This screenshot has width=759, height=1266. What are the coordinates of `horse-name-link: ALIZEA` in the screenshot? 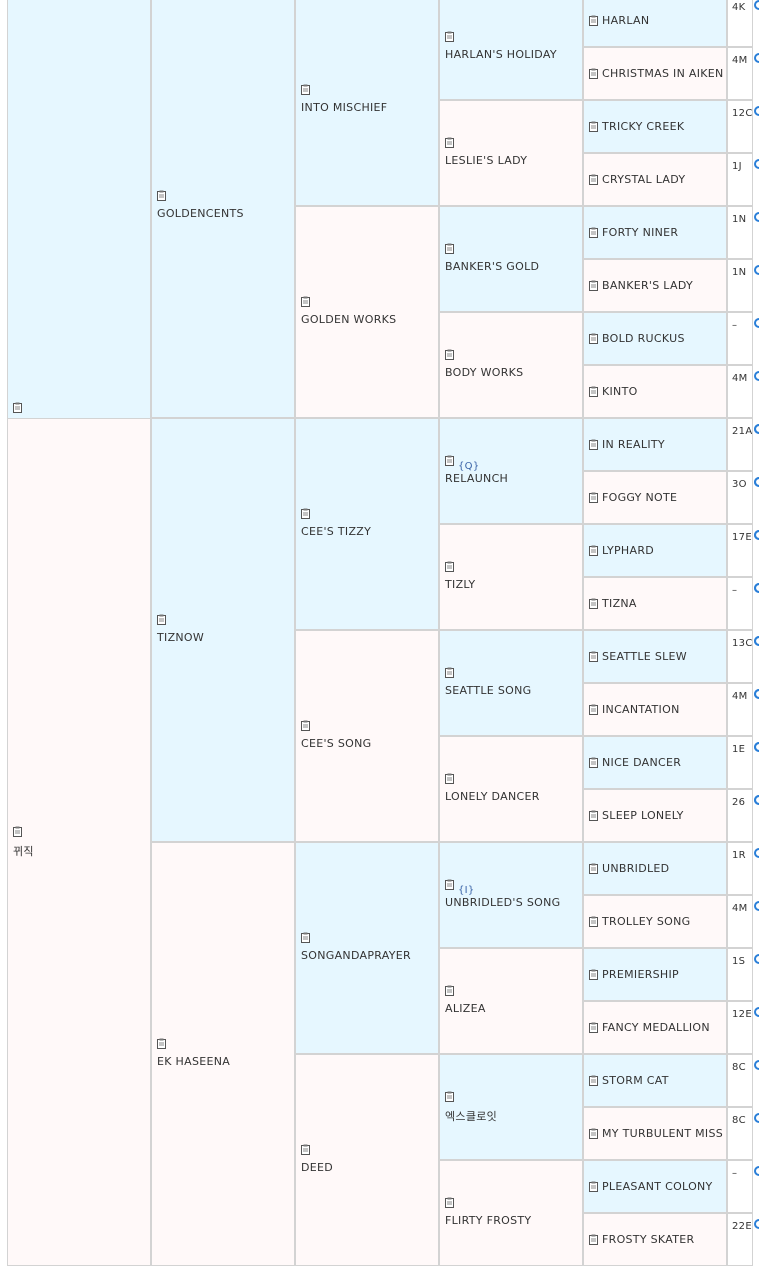 It's located at (465, 1008).